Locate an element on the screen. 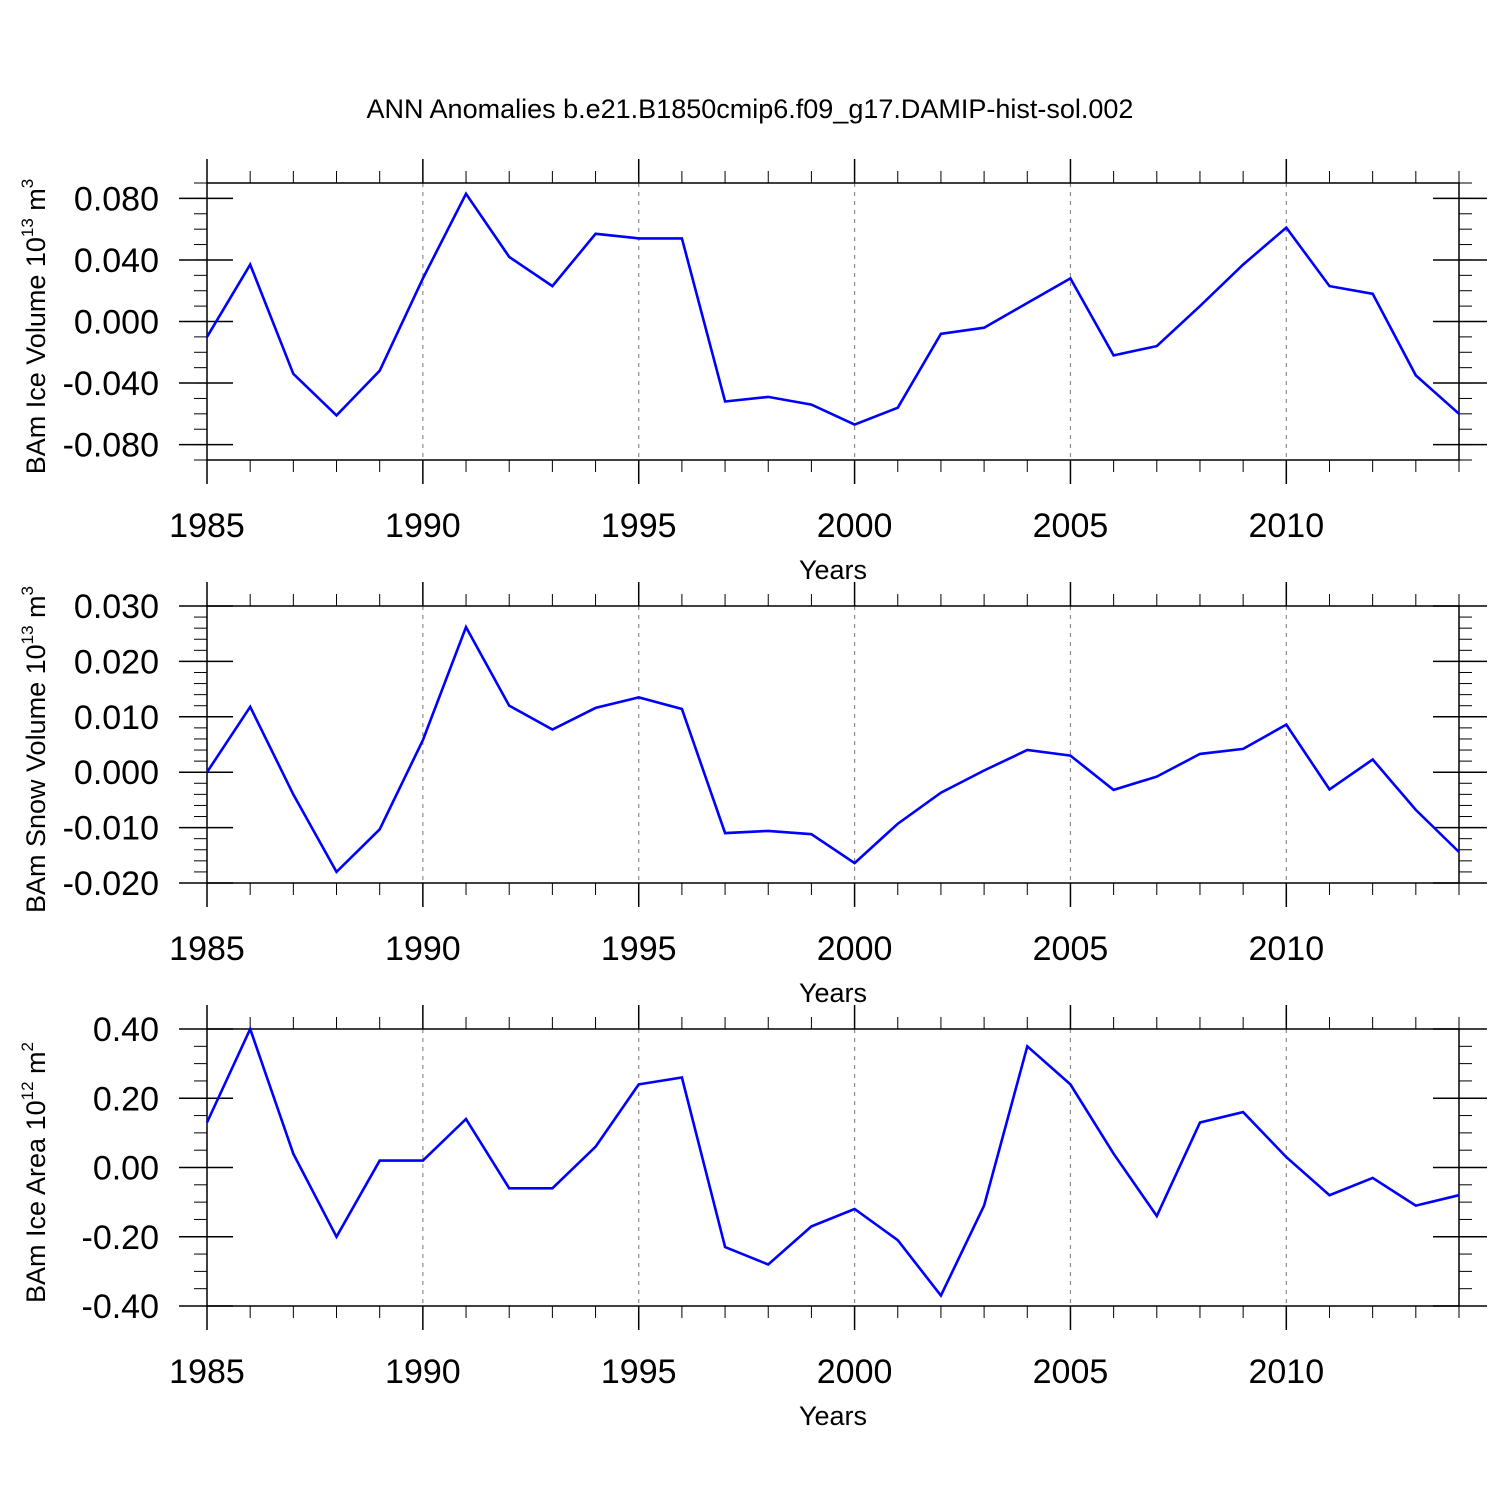 The image size is (1500, 1500). y-tick-label: 0.40 is located at coordinates (126, 1030).